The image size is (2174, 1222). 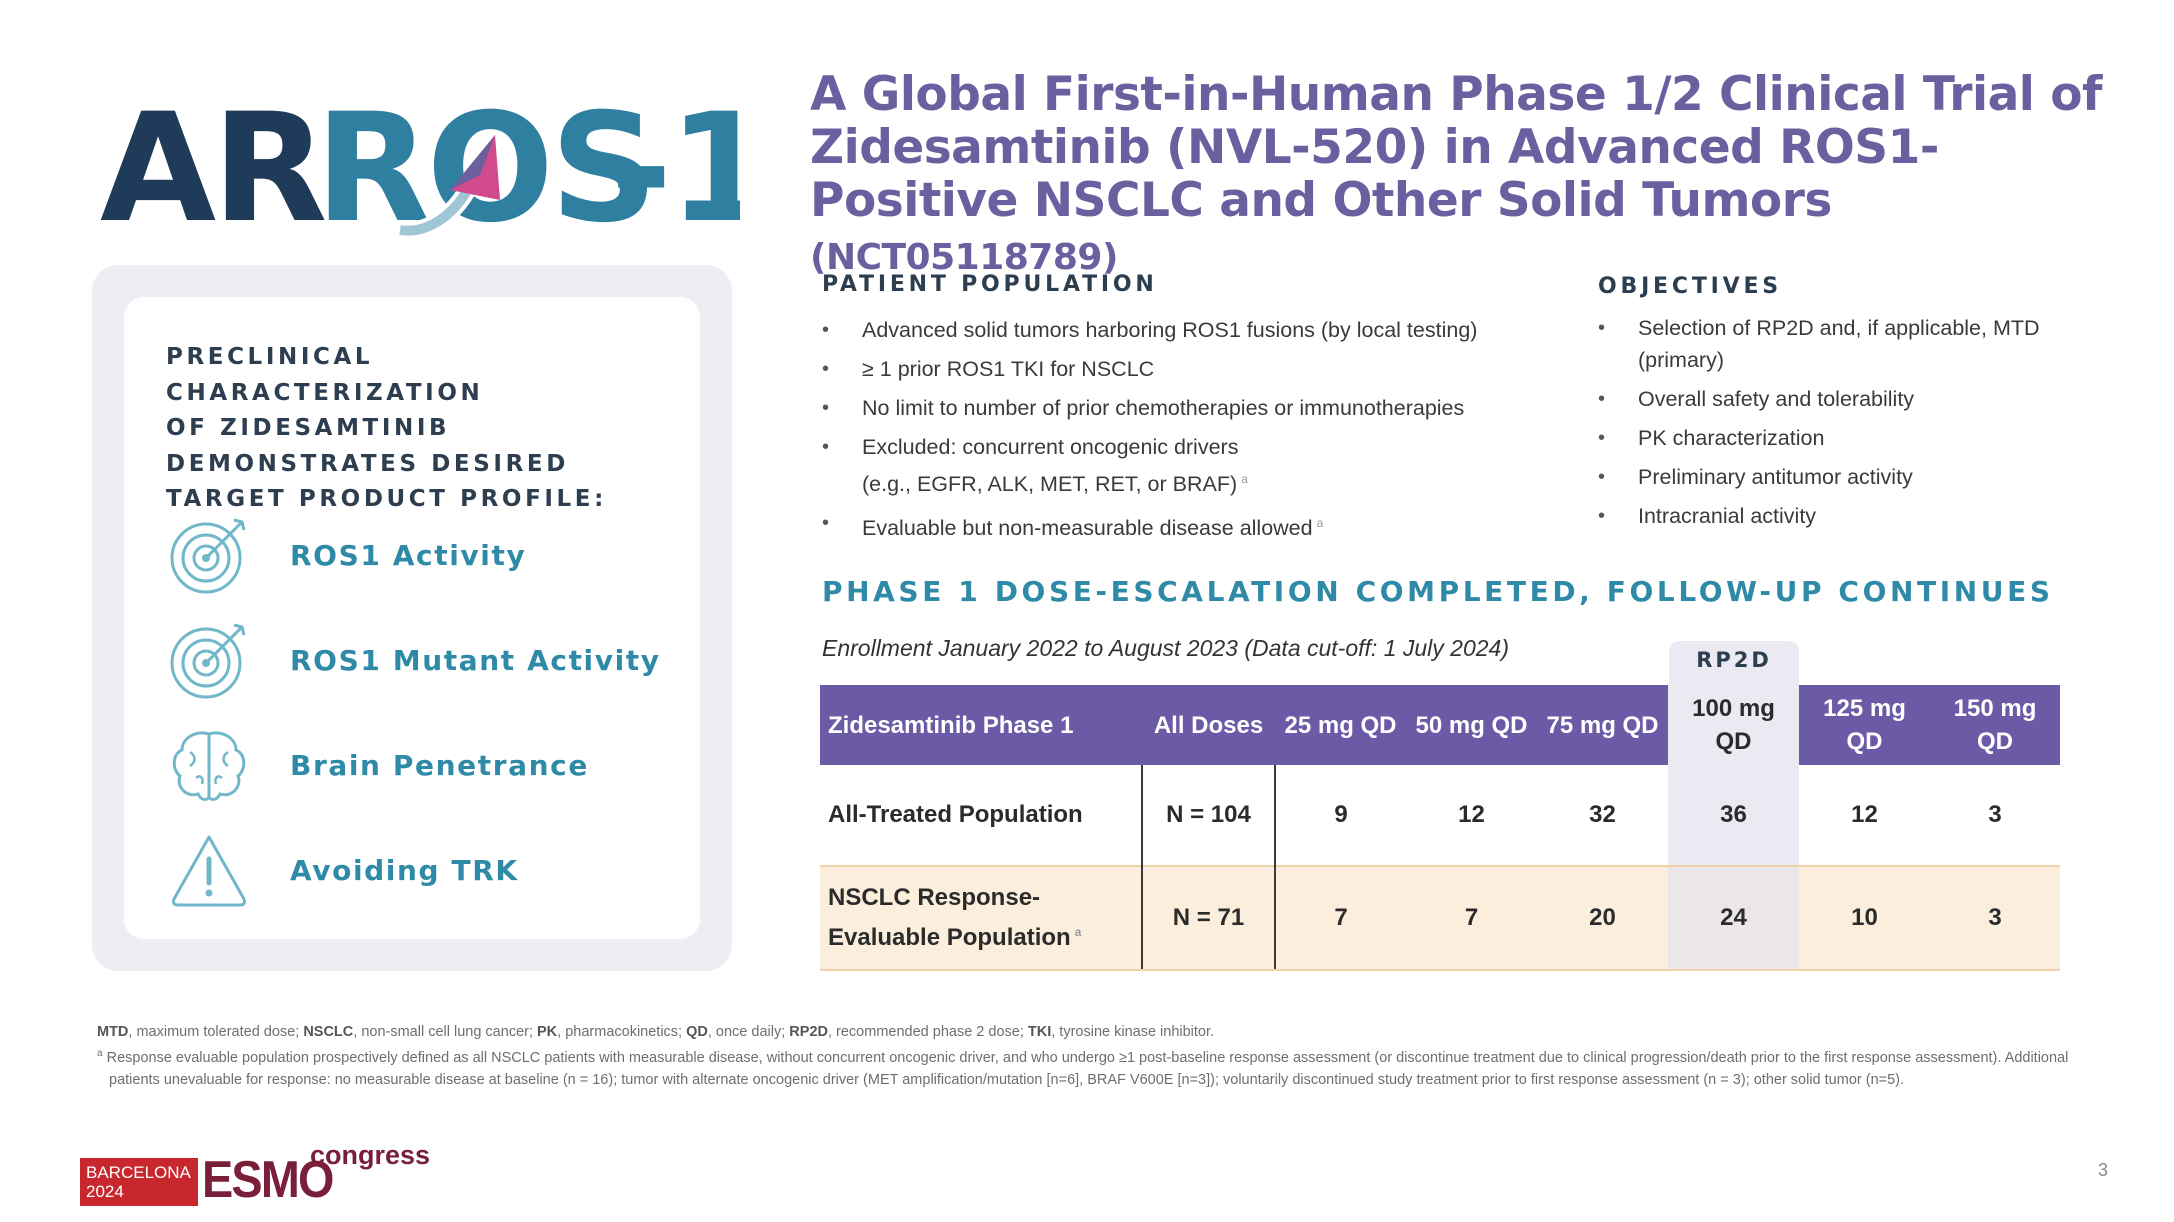 I want to click on brain-icon, so click(x=209, y=766).